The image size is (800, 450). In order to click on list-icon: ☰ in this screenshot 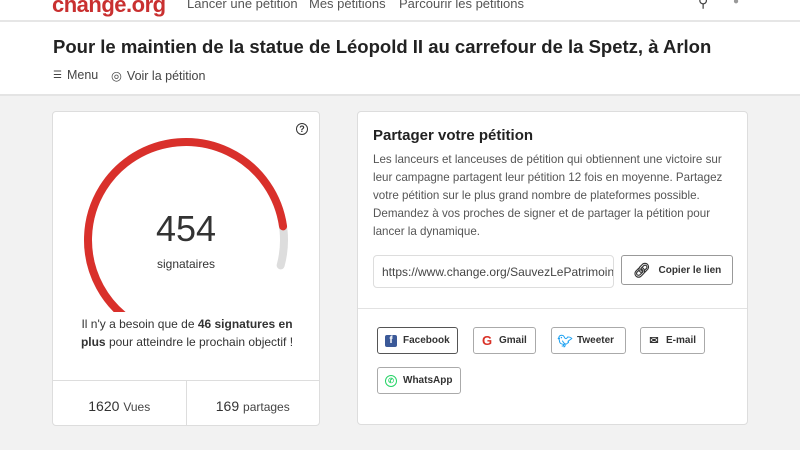, I will do `click(57, 75)`.